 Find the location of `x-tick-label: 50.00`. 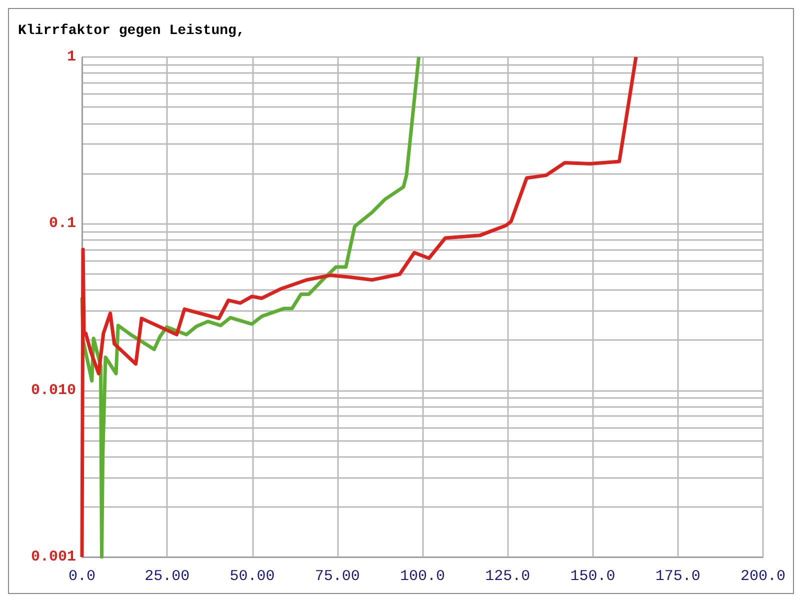

x-tick-label: 50.00 is located at coordinates (252, 576).